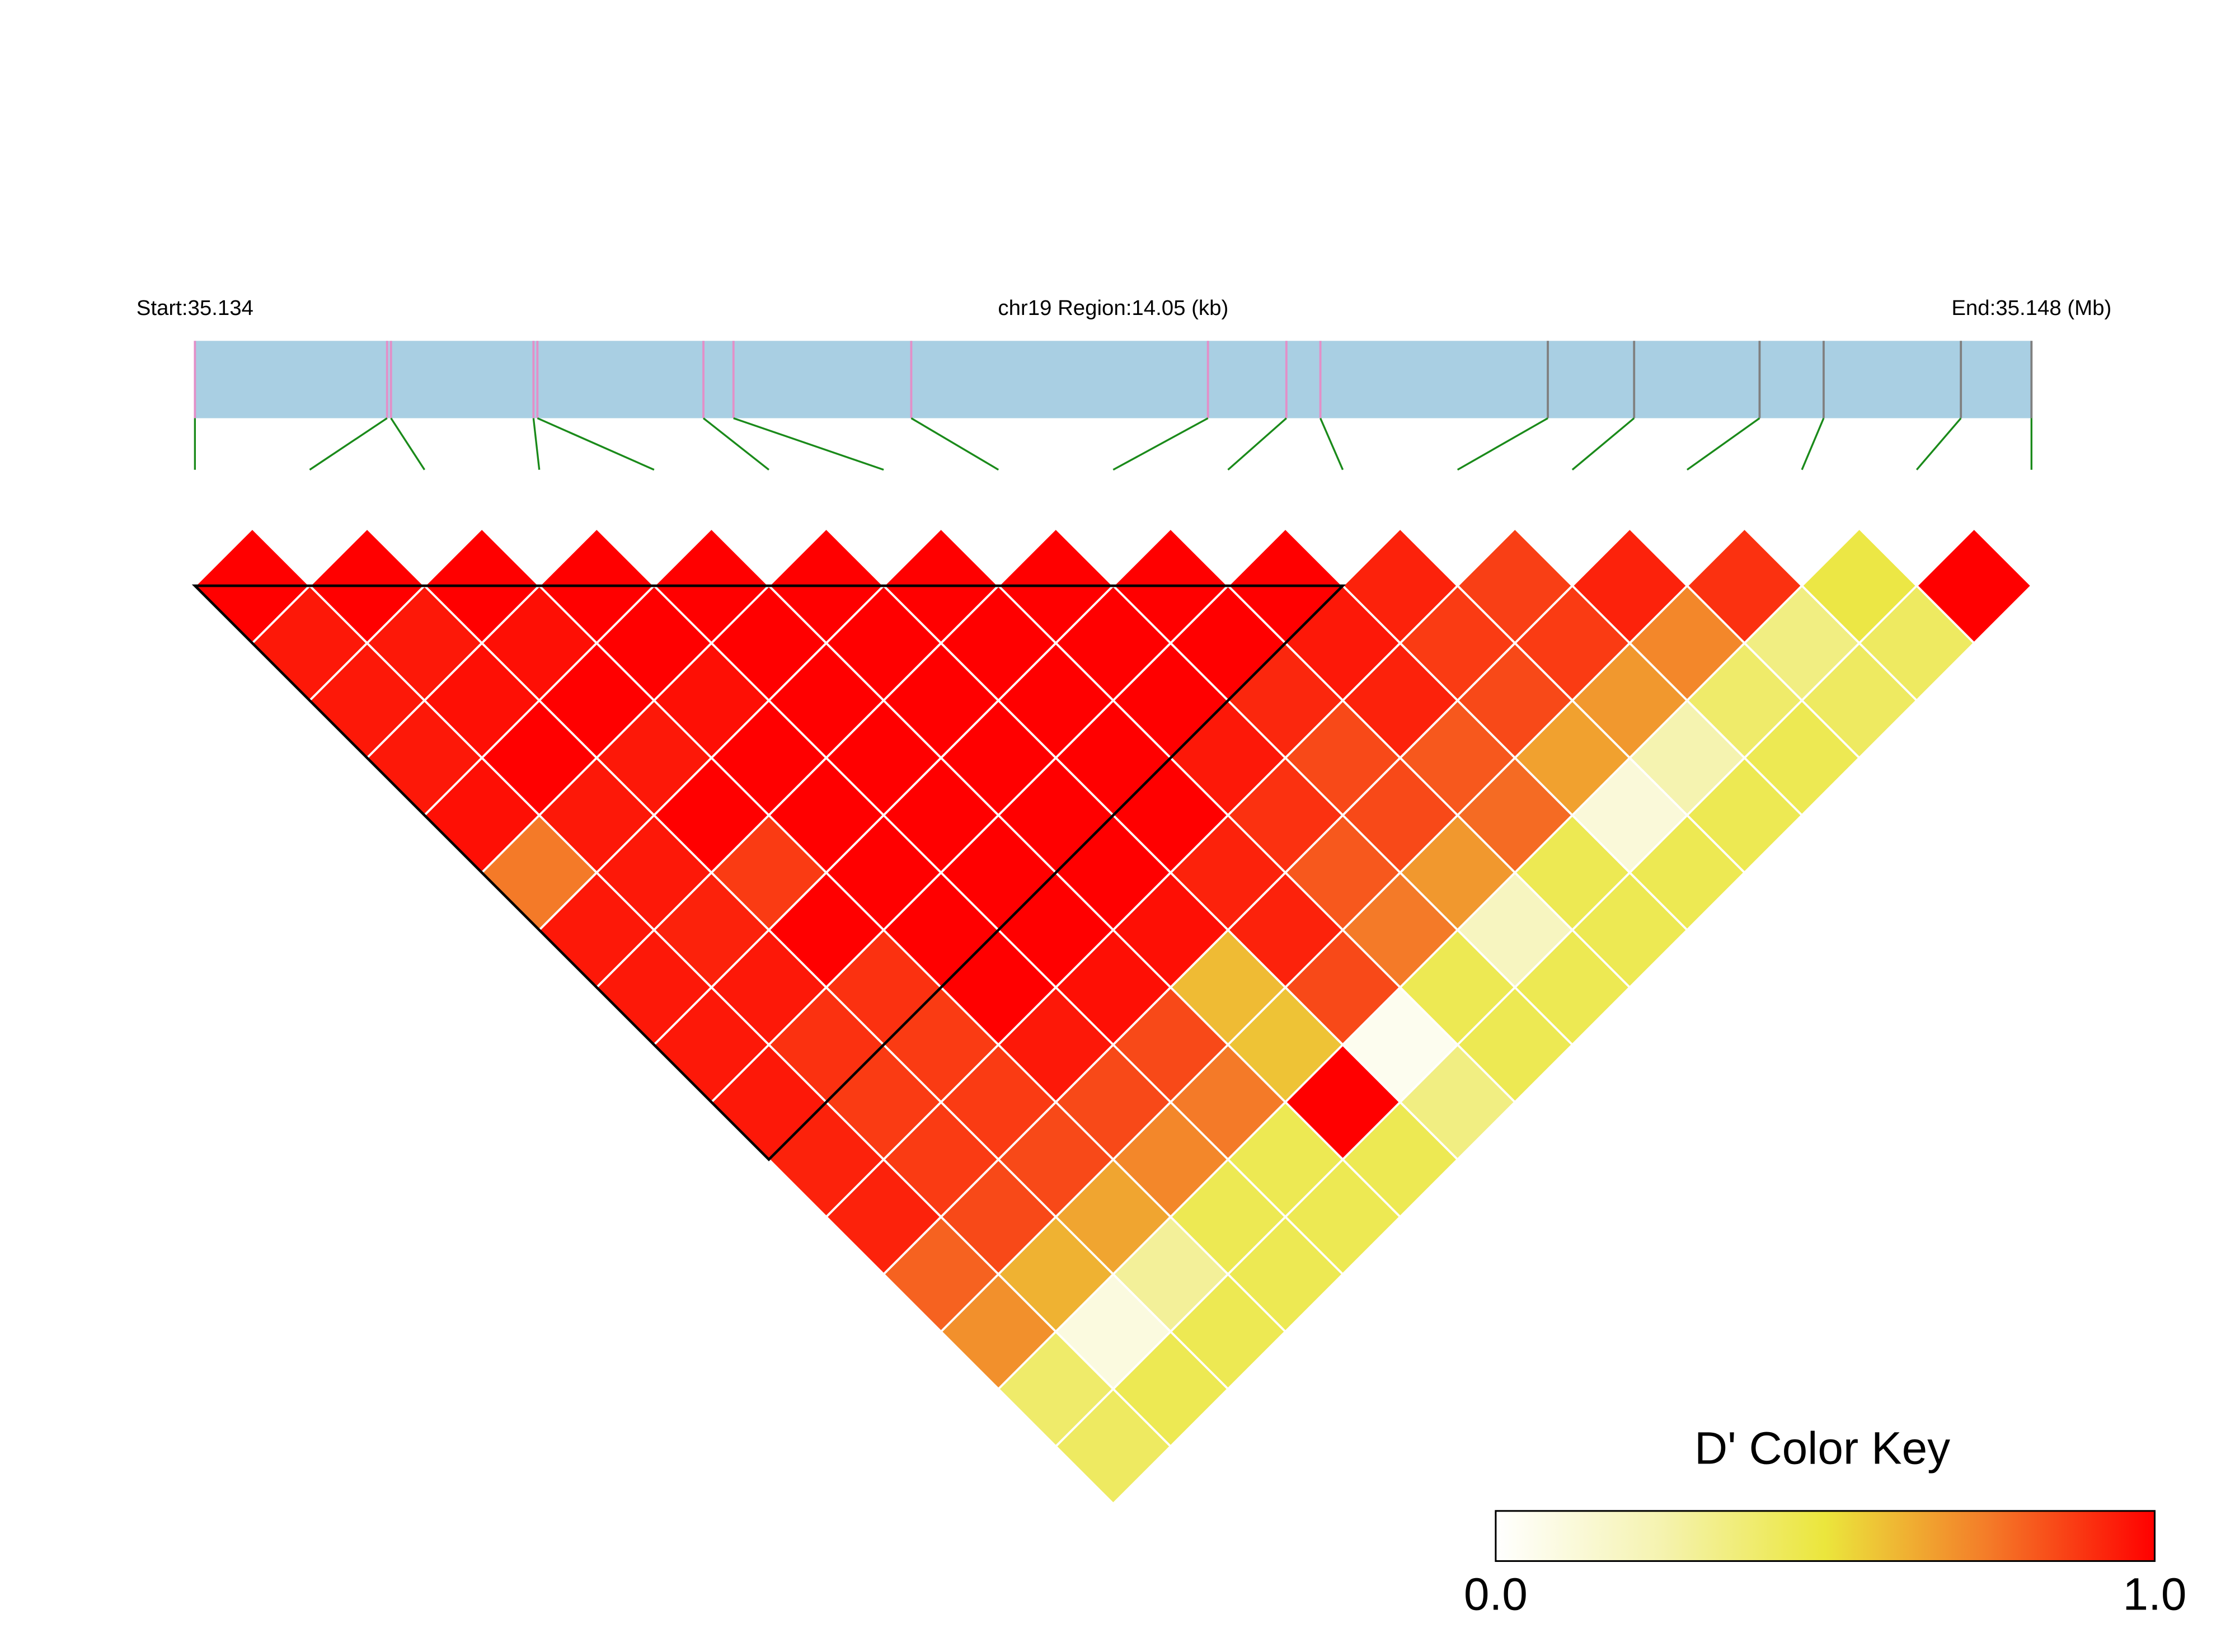 This screenshot has width=2235, height=1652. Describe the element at coordinates (1825, 1536) in the screenshot. I see `color-key` at that location.